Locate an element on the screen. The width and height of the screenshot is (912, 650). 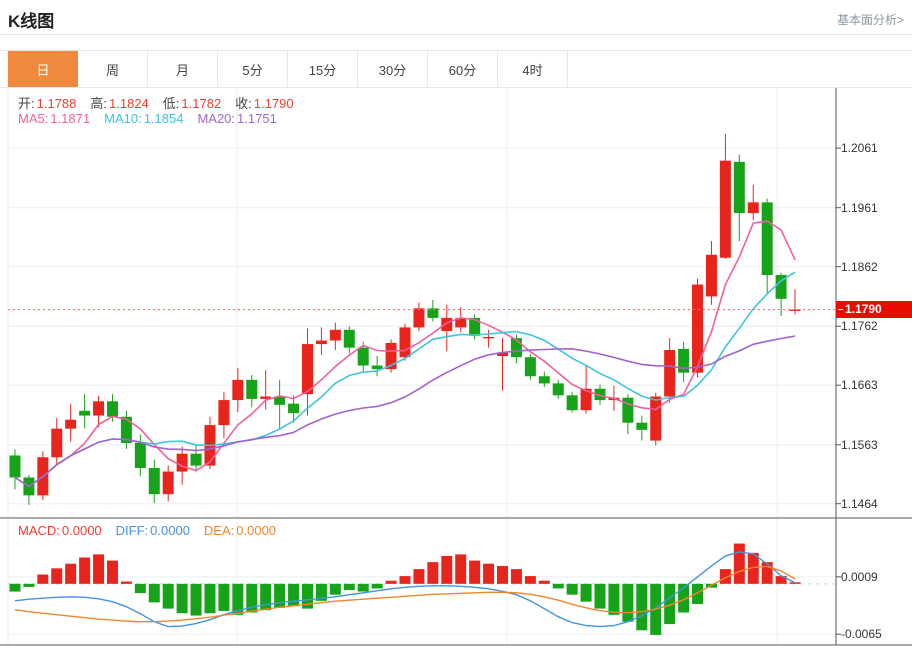
ohlc-legend-item: 收: 1.1790 is located at coordinates (264, 103).